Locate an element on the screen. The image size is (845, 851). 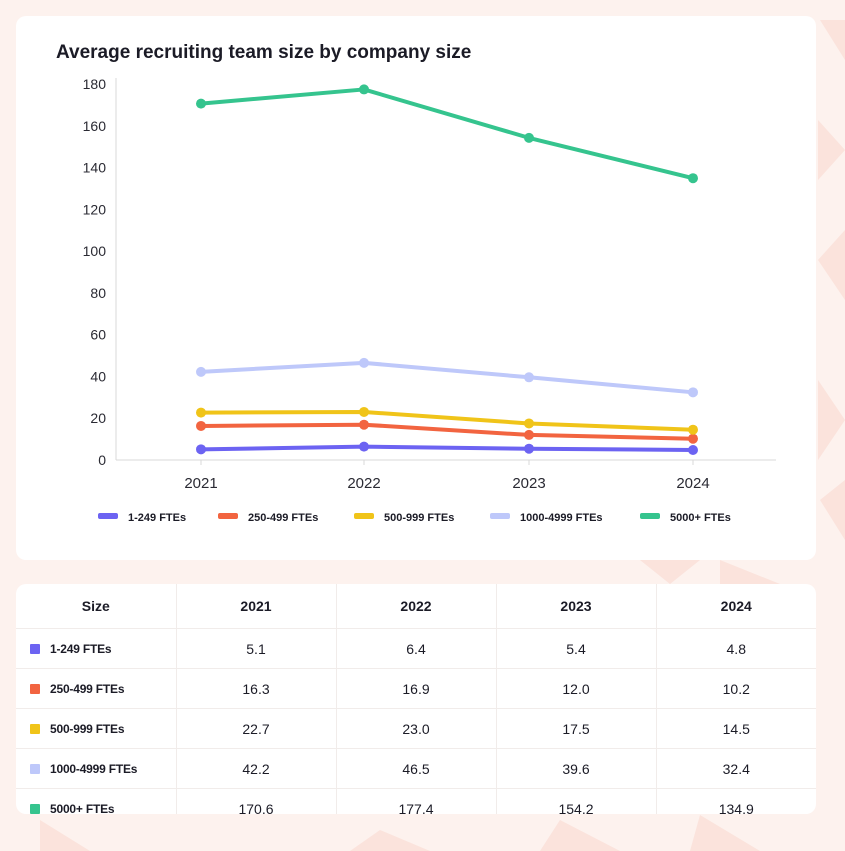
y-tick-label: 0 is located at coordinates (102, 460).